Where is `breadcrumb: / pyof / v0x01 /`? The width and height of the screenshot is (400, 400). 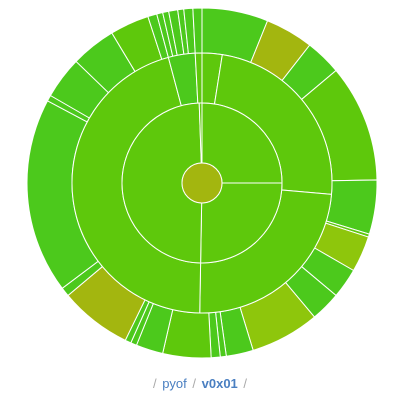
breadcrumb: / pyof / v0x01 / is located at coordinates (200, 384).